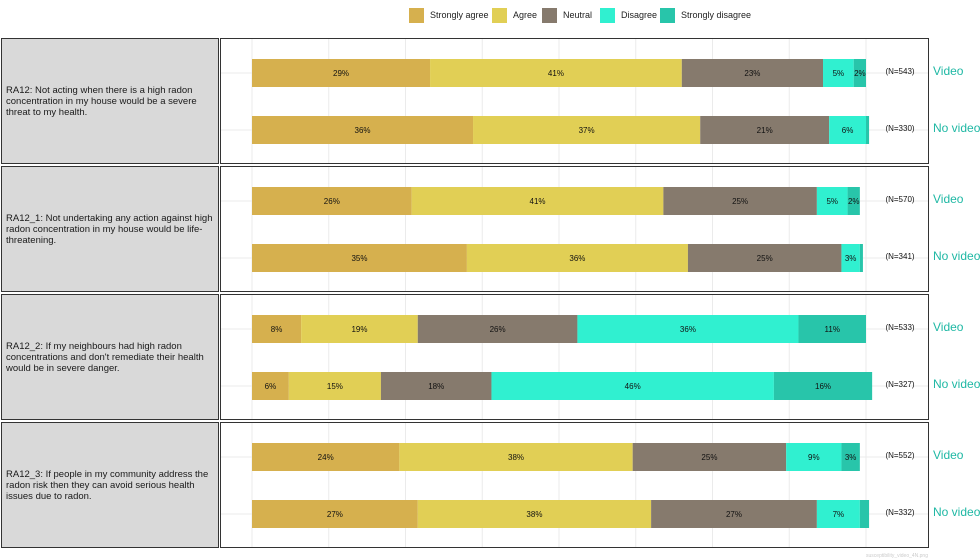  I want to click on bar-data-label: 29%, so click(341, 73).